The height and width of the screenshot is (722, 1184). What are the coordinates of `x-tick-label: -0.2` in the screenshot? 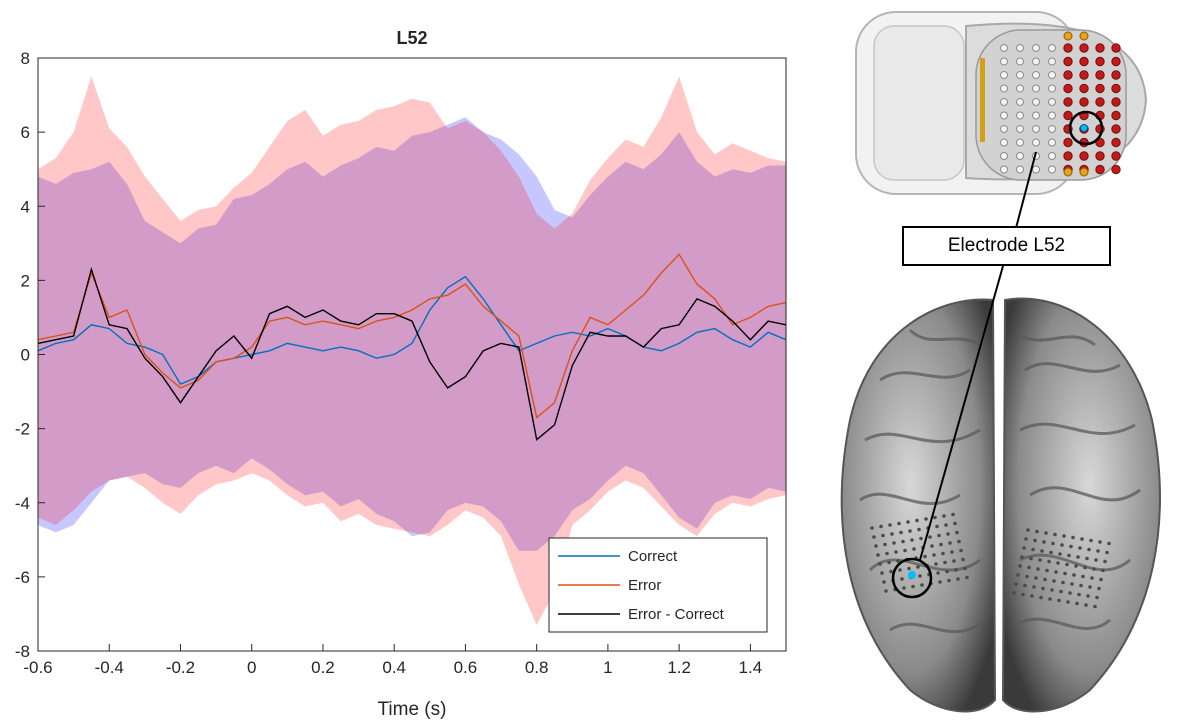 It's located at (180, 667).